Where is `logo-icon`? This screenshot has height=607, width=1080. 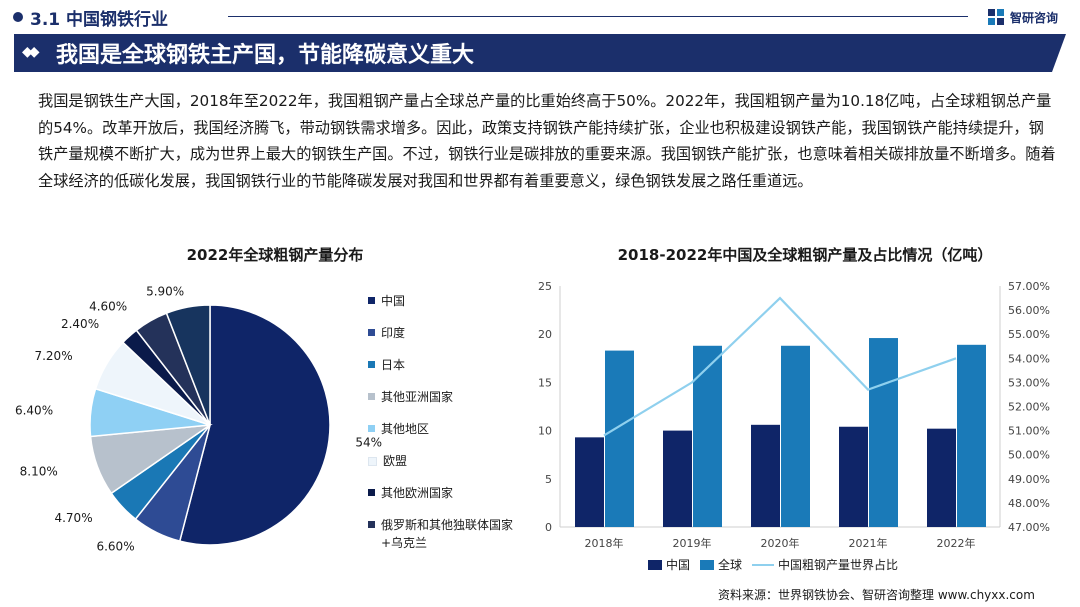
logo-icon is located at coordinates (996, 17).